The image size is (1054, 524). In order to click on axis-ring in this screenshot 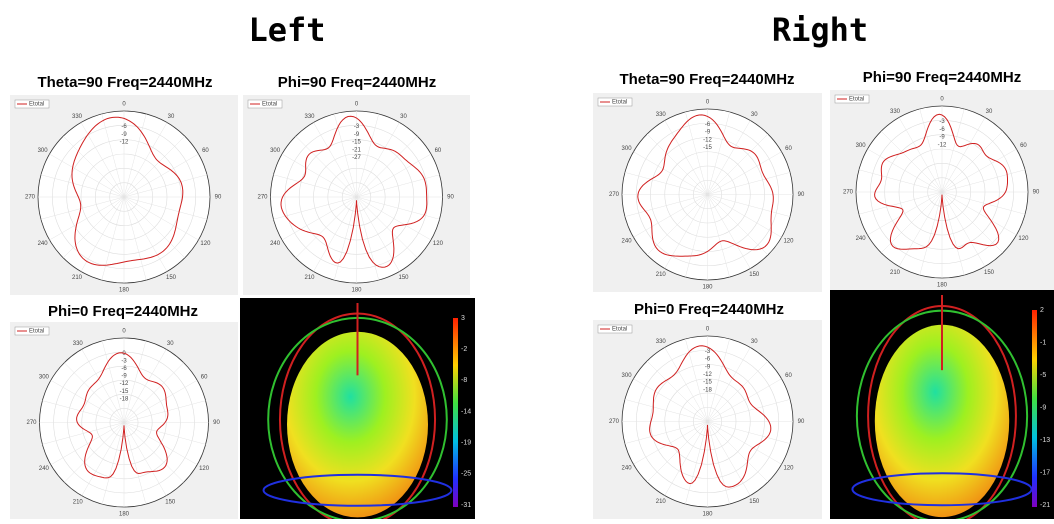, I will do `click(942, 489)`.